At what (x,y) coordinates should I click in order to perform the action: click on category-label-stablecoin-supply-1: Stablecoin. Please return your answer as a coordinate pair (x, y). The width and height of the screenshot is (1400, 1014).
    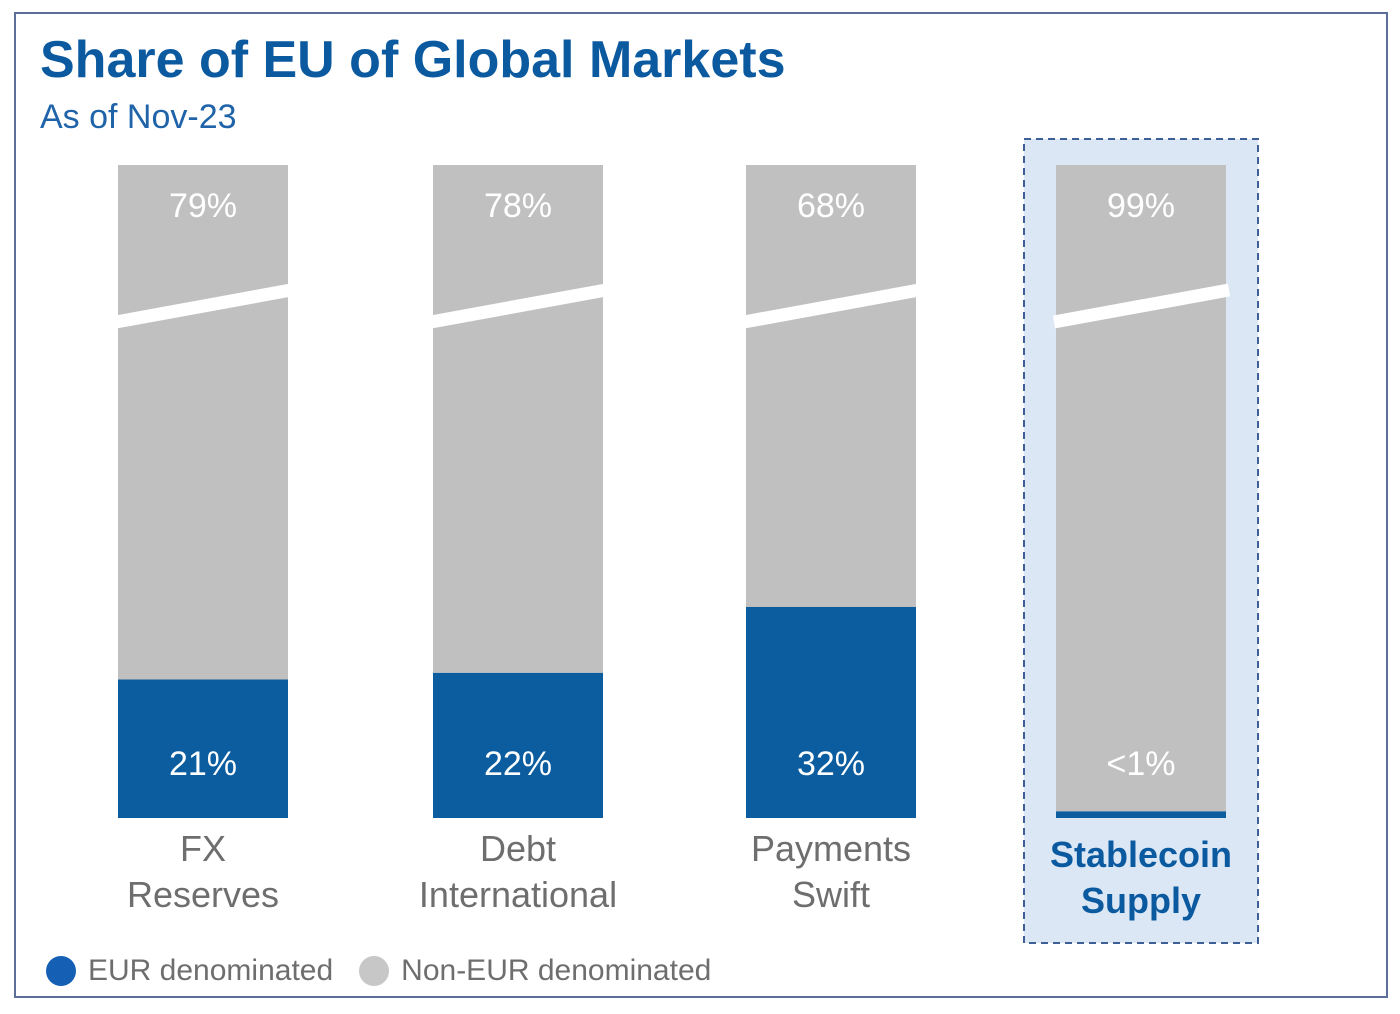
    Looking at the image, I should click on (1141, 854).